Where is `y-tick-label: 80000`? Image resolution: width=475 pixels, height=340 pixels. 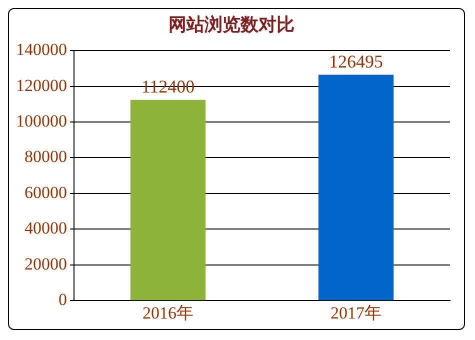
y-tick-label: 80000 is located at coordinates (45, 156).